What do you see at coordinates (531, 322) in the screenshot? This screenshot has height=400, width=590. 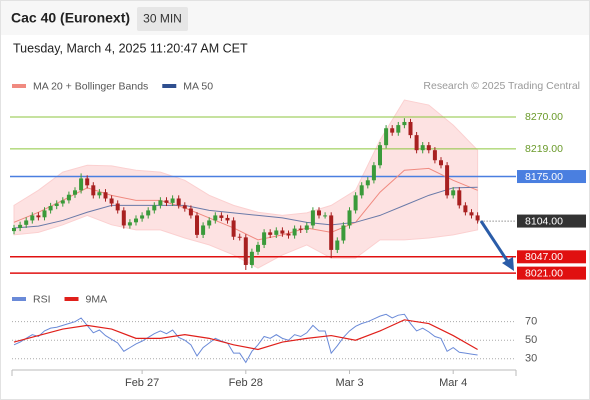 I see `rsi-tick-label: 70` at bounding box center [531, 322].